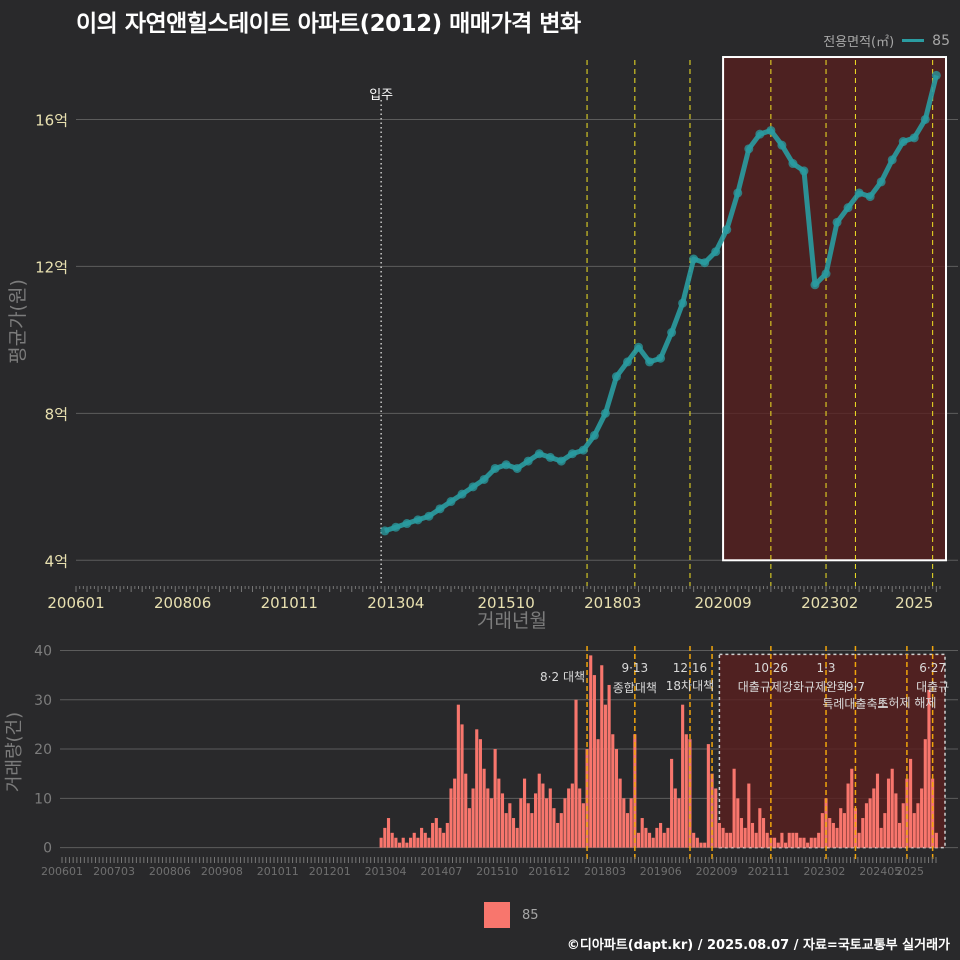  Describe the element at coordinates (289, 603) in the screenshot. I see `x-tick-label: 201011` at that location.